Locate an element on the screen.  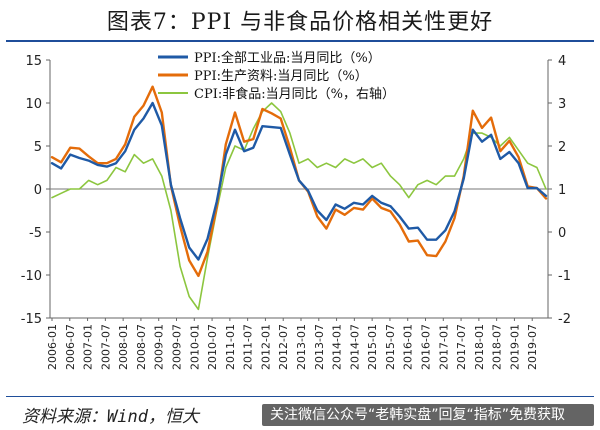
title-divider is located at coordinates (300, 41).